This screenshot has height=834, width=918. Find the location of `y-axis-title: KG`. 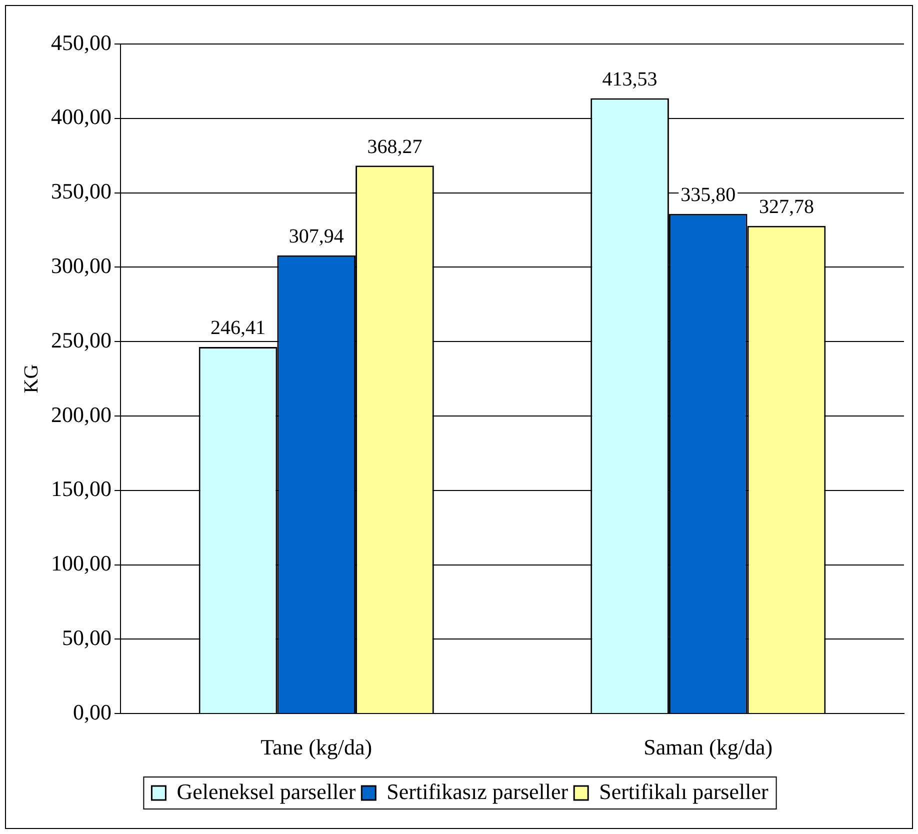

y-axis-title: KG is located at coordinates (31, 379).